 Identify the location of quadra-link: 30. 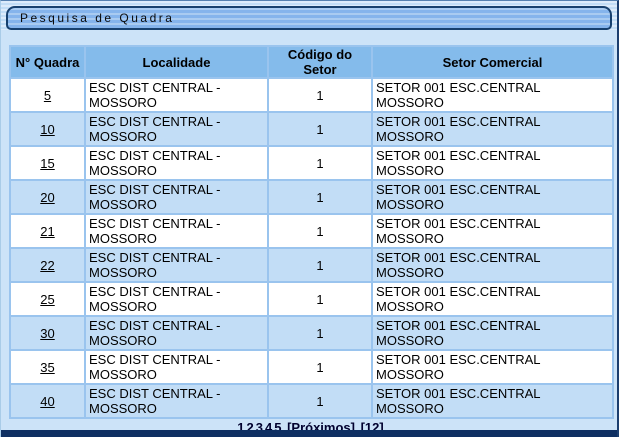
(47, 333).